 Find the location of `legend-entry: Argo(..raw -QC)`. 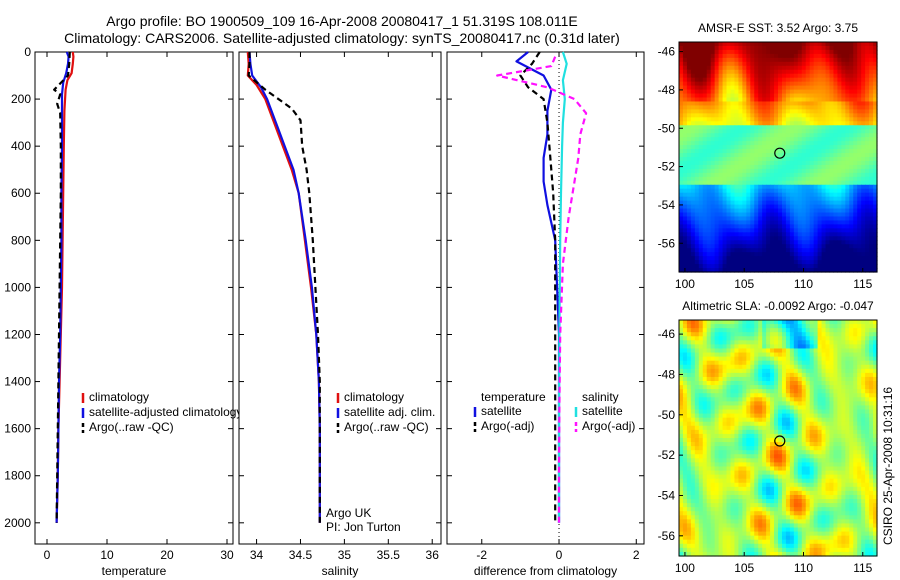

legend-entry: Argo(..raw -QC) is located at coordinates (131, 427).